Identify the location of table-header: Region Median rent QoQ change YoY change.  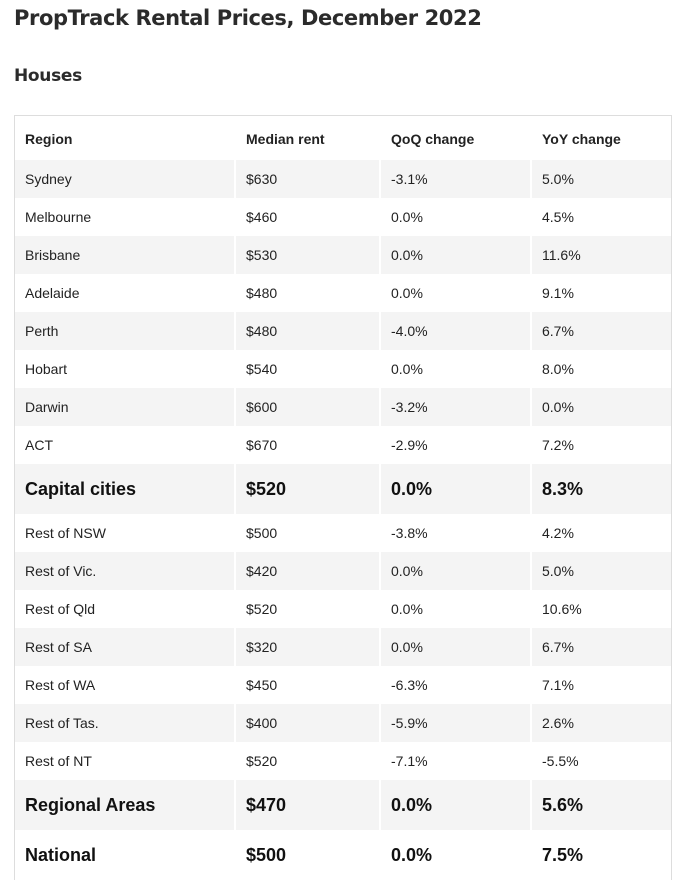
(343, 138).